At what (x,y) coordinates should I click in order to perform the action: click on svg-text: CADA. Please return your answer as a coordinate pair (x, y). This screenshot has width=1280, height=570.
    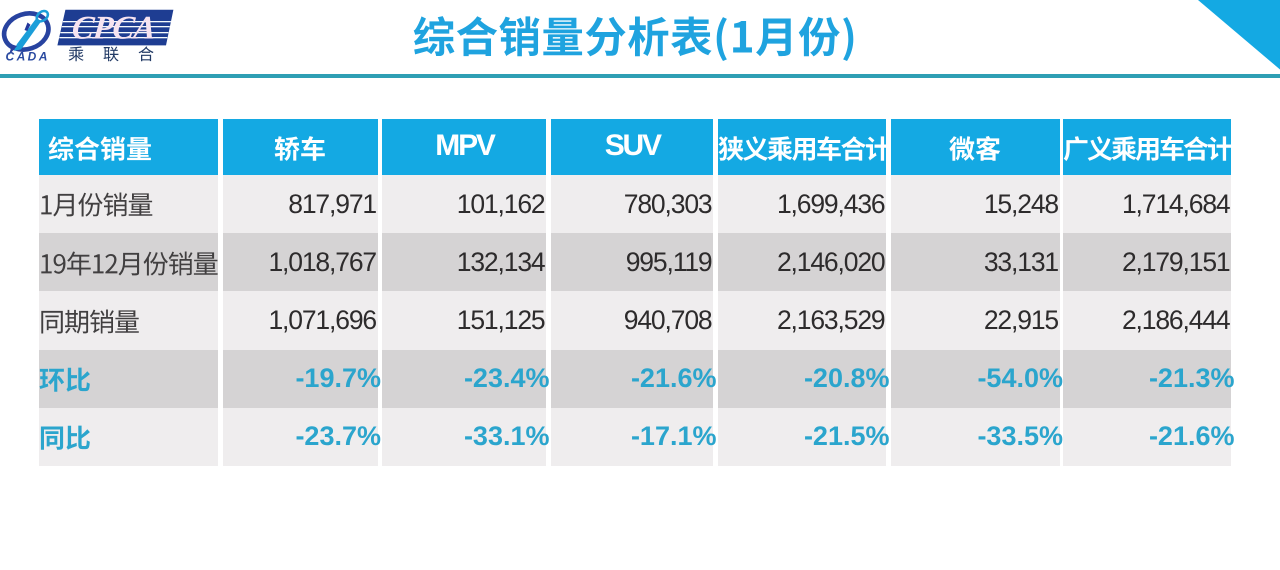
    Looking at the image, I should click on (28, 57).